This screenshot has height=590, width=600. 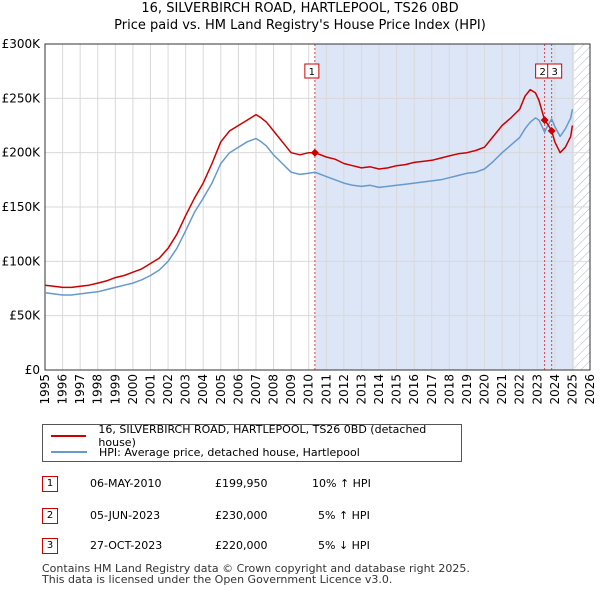 I want to click on x-tick-label: 1995, so click(x=45, y=389).